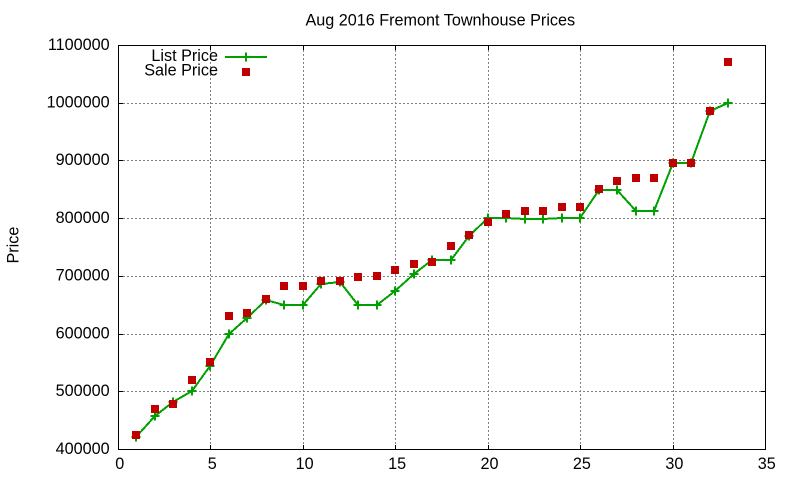  I want to click on svg-text: 900000, so click(83, 160).